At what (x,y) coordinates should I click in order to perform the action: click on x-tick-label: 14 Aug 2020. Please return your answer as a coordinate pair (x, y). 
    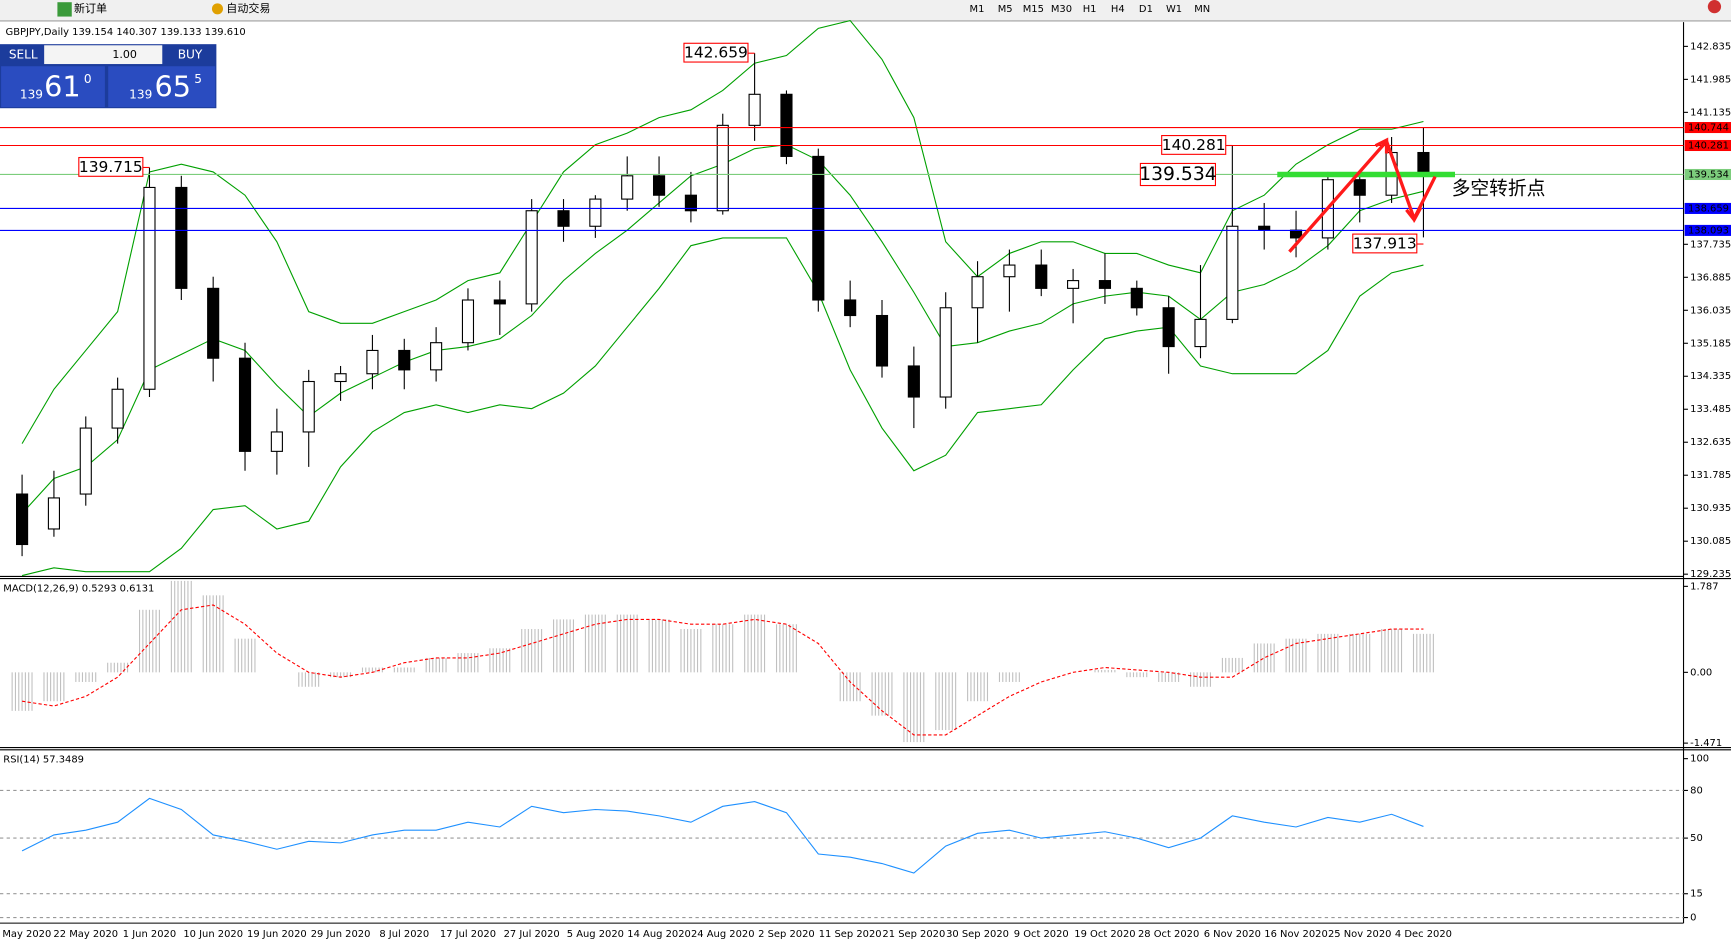
    Looking at the image, I should click on (659, 934).